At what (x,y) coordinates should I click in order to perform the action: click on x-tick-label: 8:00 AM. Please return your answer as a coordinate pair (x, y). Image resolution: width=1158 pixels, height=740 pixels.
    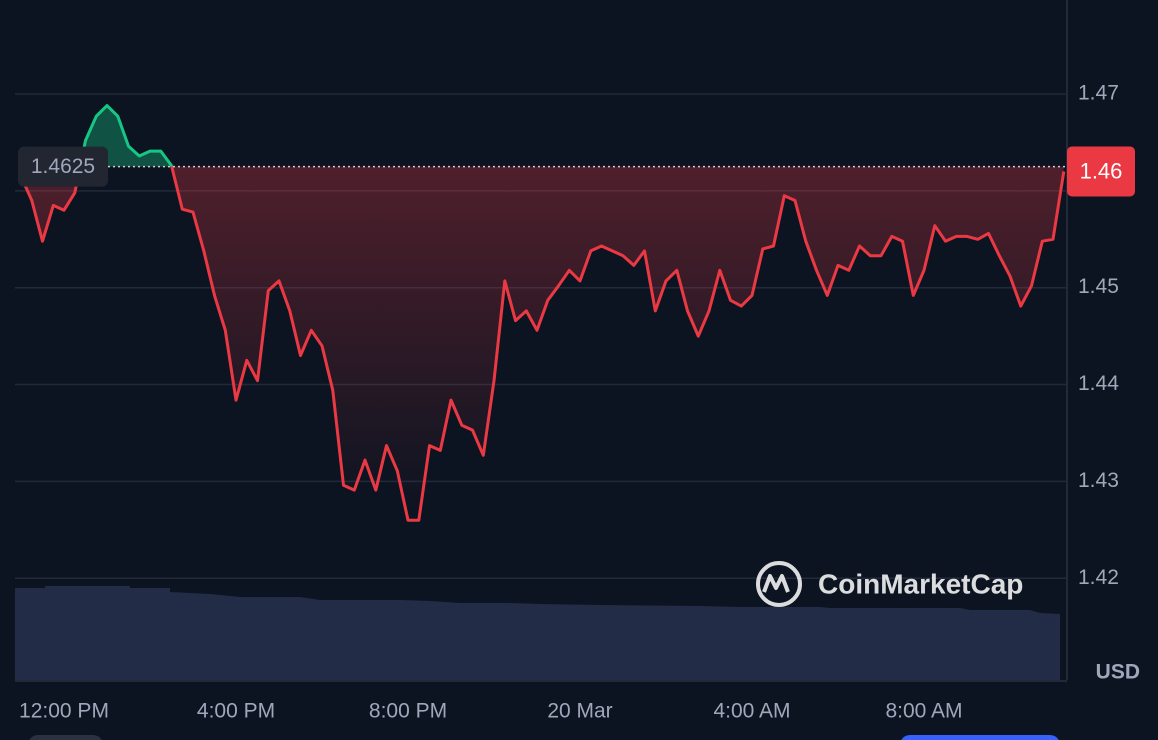
    Looking at the image, I should click on (923, 711).